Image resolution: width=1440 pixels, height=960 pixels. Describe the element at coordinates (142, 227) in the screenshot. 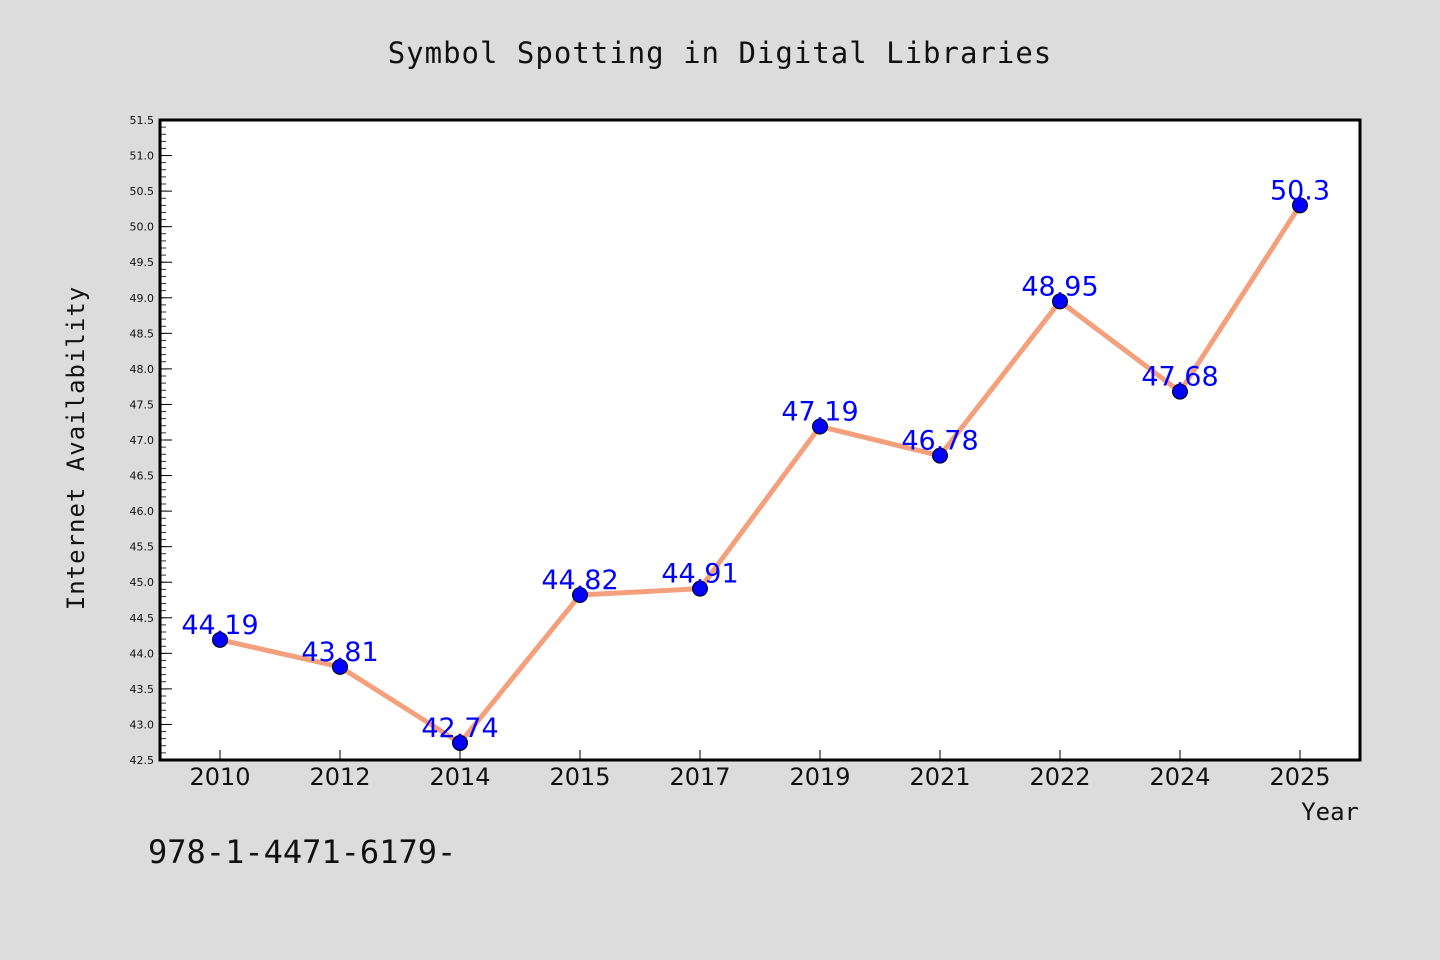

I see `y-tick-label: 50.0` at that location.